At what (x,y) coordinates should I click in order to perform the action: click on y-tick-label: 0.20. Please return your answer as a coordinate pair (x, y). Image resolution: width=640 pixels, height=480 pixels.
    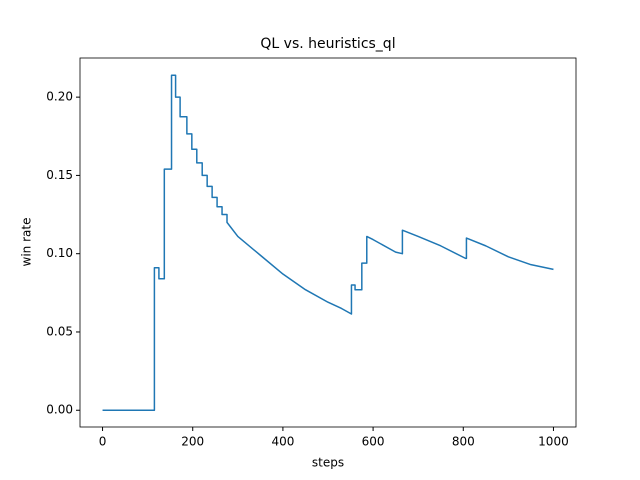
    Looking at the image, I should click on (59, 97).